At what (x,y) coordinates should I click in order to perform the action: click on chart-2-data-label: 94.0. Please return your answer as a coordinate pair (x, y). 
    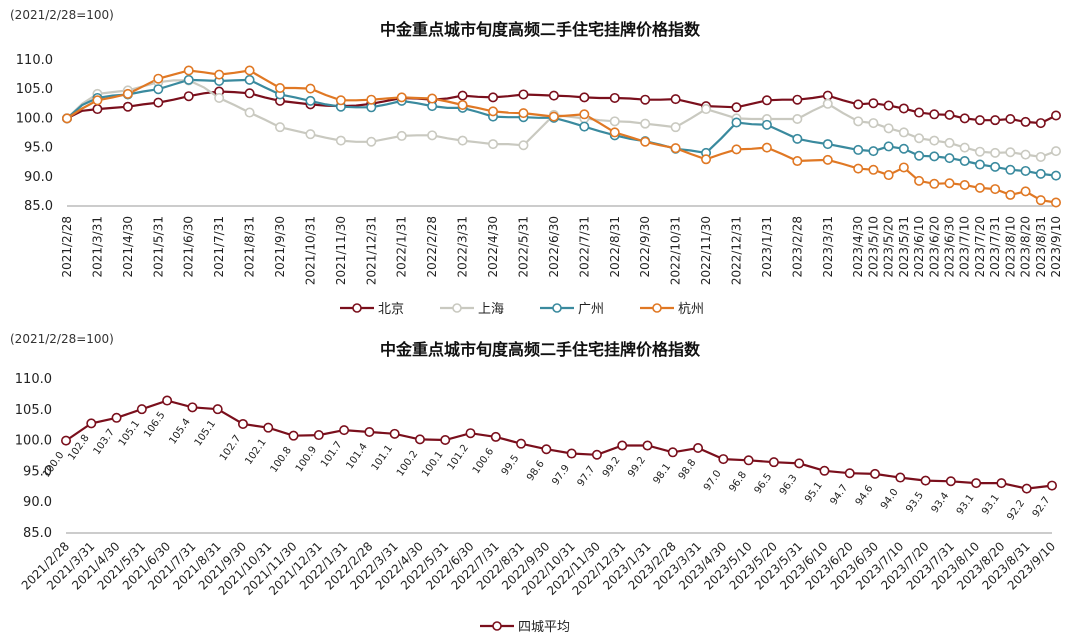
    Looking at the image, I should click on (890, 499).